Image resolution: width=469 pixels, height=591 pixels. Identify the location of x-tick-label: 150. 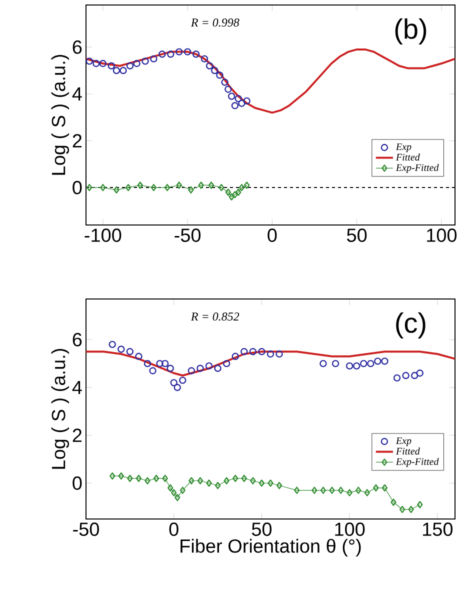
(438, 529).